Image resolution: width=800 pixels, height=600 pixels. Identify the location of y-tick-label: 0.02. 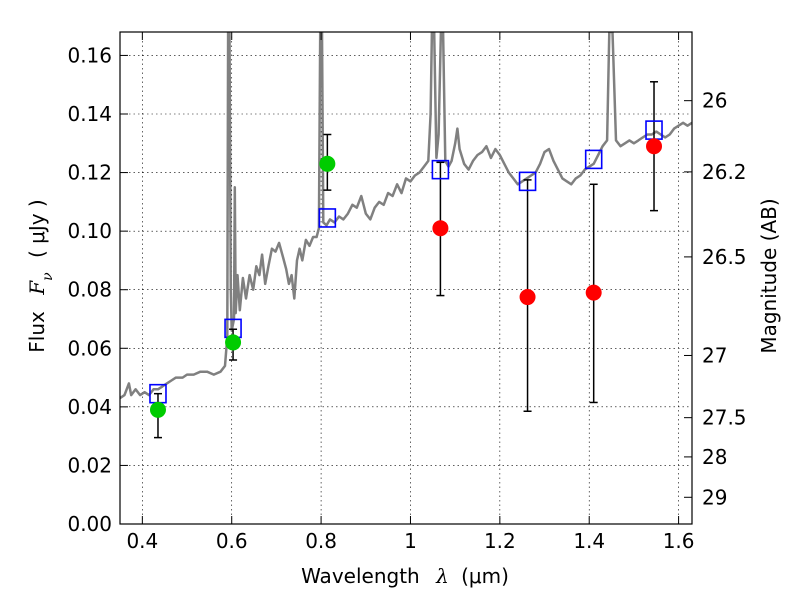
(89, 465).